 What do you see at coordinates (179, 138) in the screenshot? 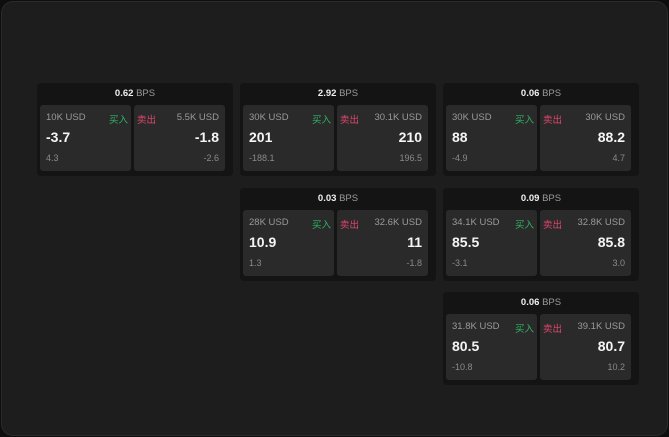
I see `sell-button: 卖出 5.5K USD -1.8 -2.6` at bounding box center [179, 138].